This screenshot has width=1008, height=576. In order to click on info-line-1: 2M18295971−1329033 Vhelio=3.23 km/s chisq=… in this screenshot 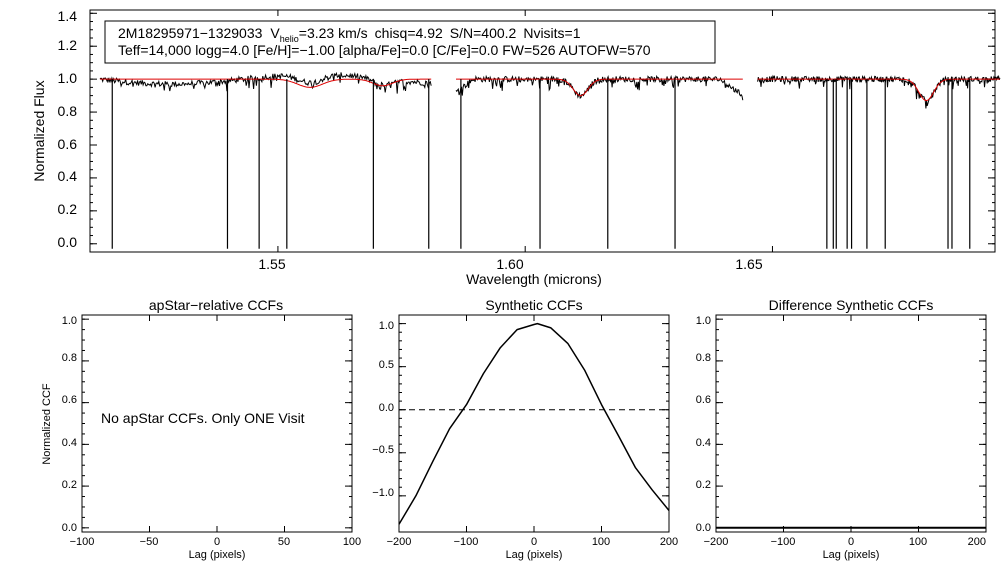, I will do `click(349, 34)`.